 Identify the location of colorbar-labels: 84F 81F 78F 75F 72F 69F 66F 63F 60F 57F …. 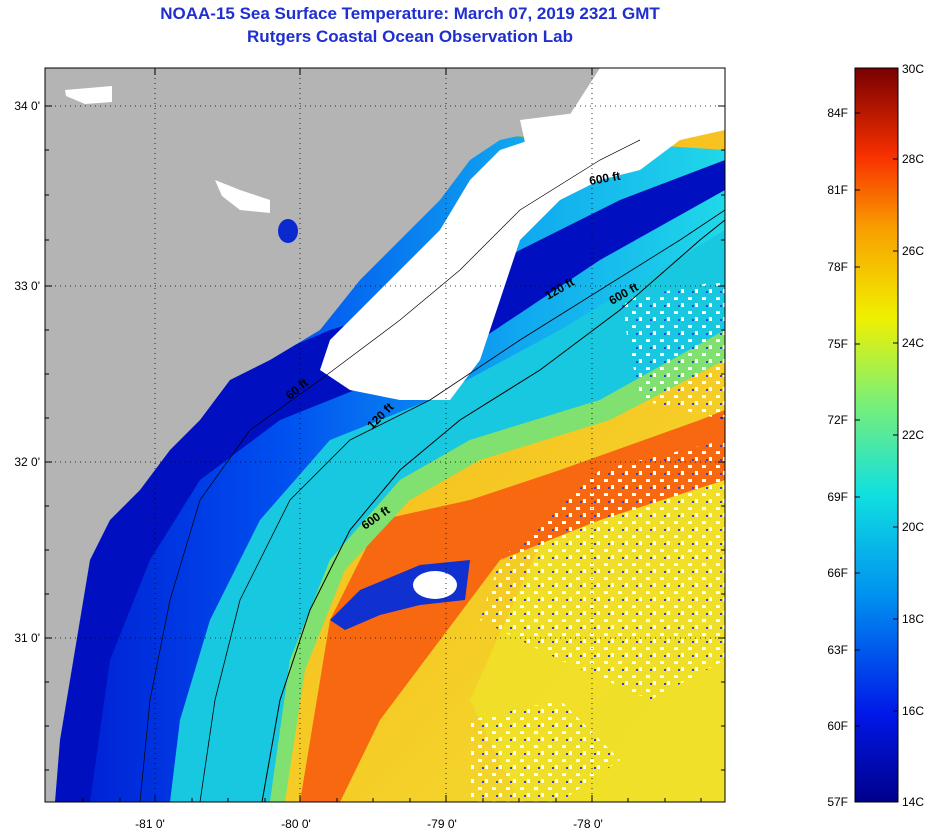
(875, 435).